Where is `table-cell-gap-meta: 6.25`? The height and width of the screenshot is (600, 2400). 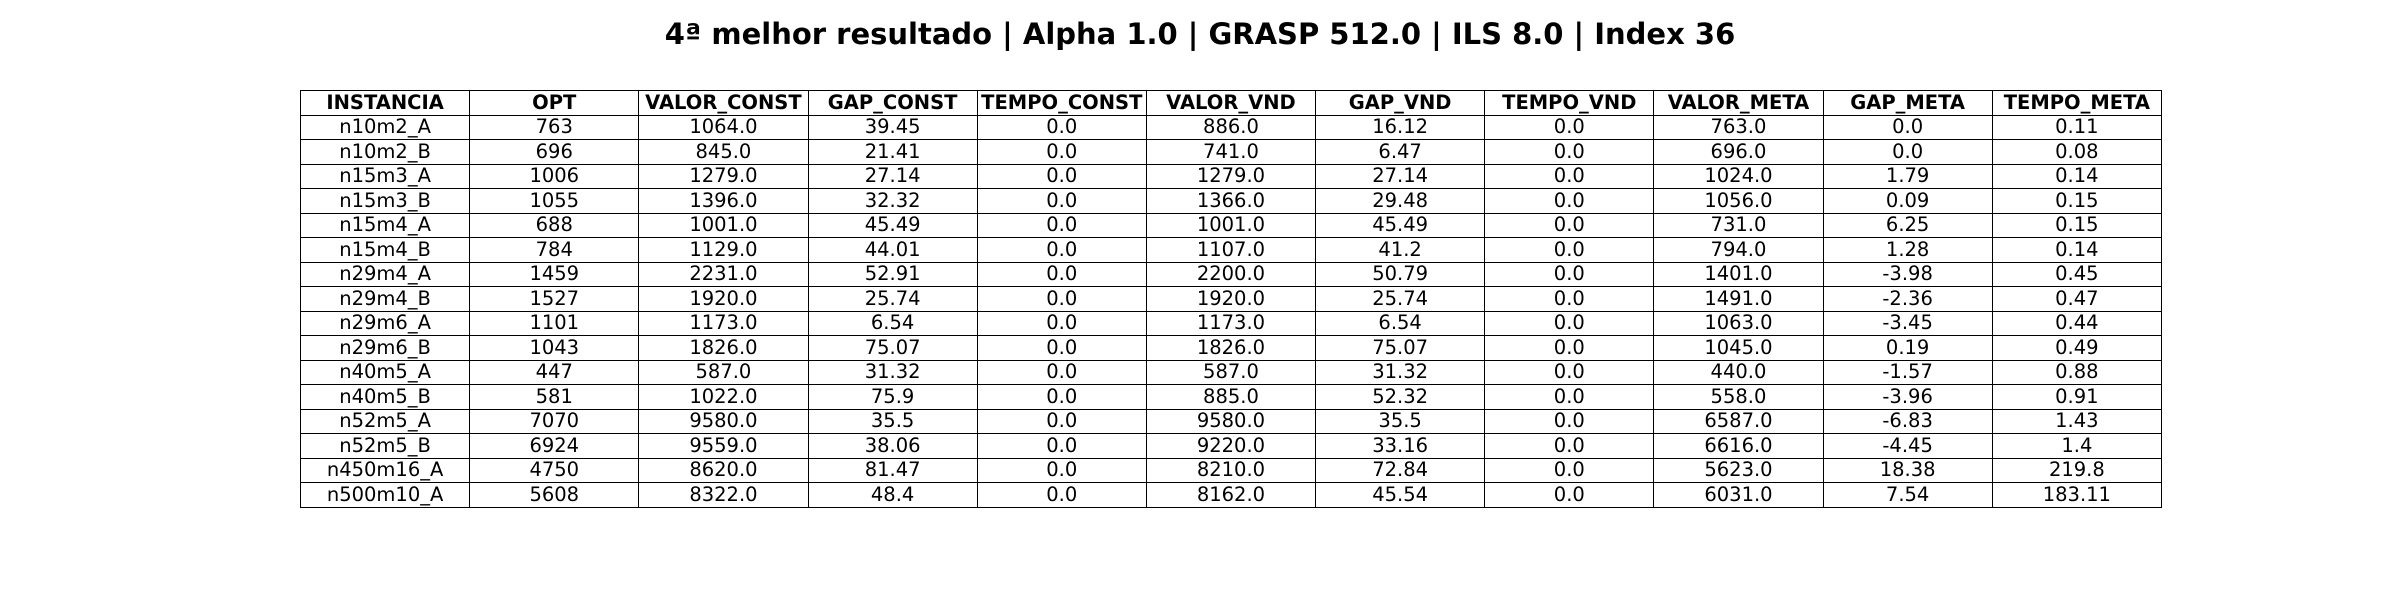 table-cell-gap-meta: 6.25 is located at coordinates (1907, 225).